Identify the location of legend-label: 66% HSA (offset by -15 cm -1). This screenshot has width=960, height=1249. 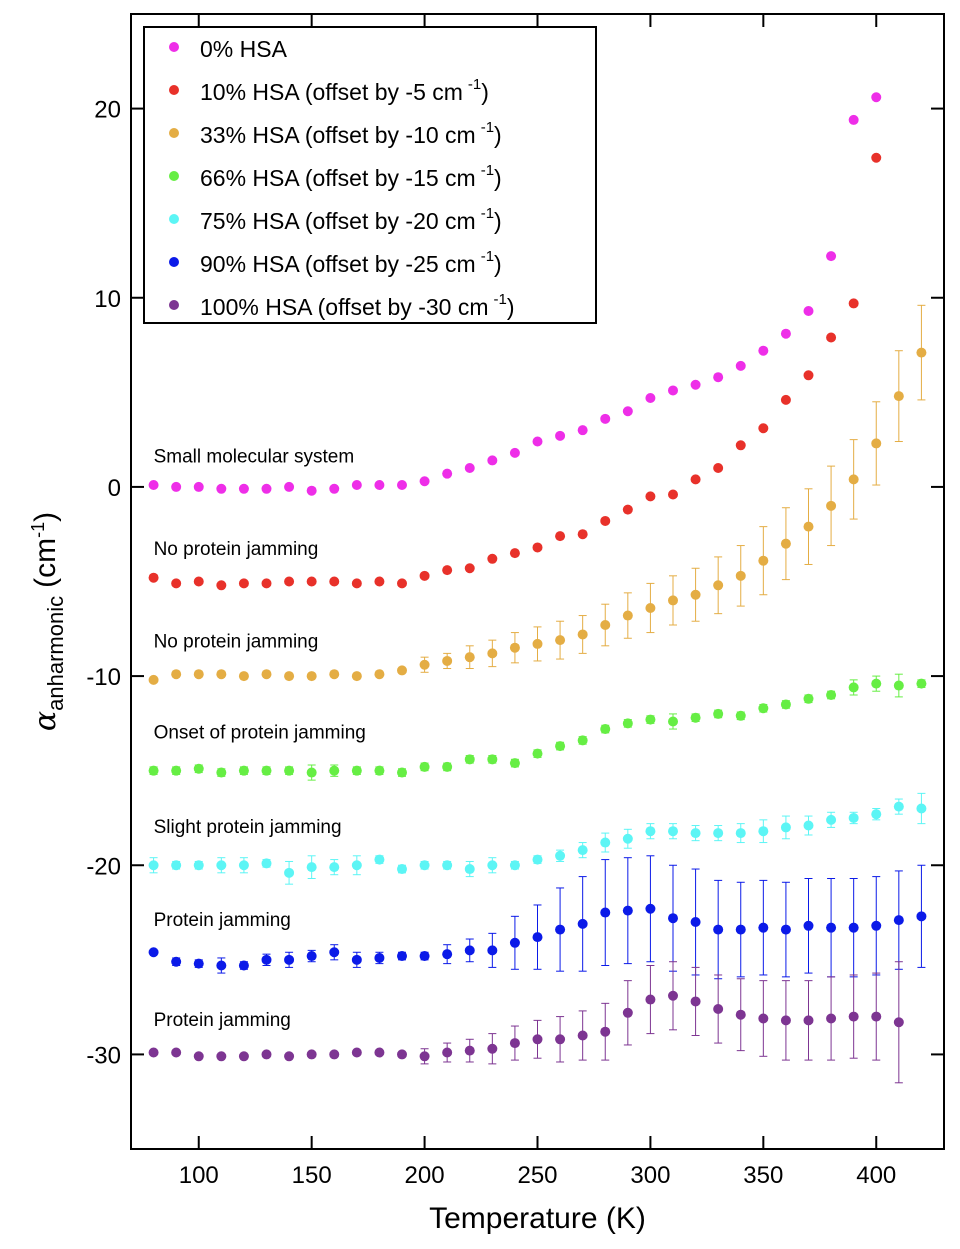
(351, 176).